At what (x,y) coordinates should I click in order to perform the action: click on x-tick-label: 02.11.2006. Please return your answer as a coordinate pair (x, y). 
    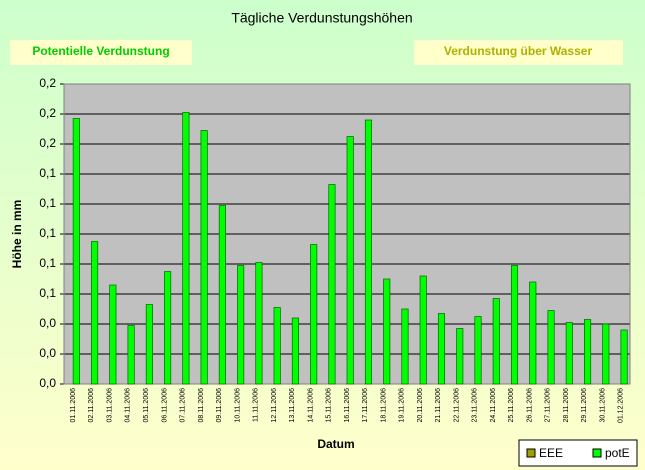
    Looking at the image, I should click on (91, 405).